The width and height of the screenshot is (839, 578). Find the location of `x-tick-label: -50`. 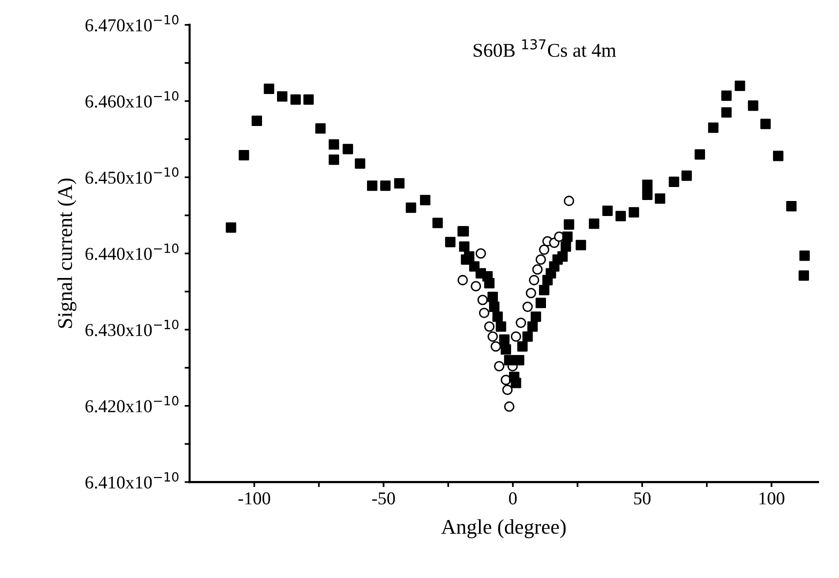

x-tick-label: -50 is located at coordinates (383, 498).